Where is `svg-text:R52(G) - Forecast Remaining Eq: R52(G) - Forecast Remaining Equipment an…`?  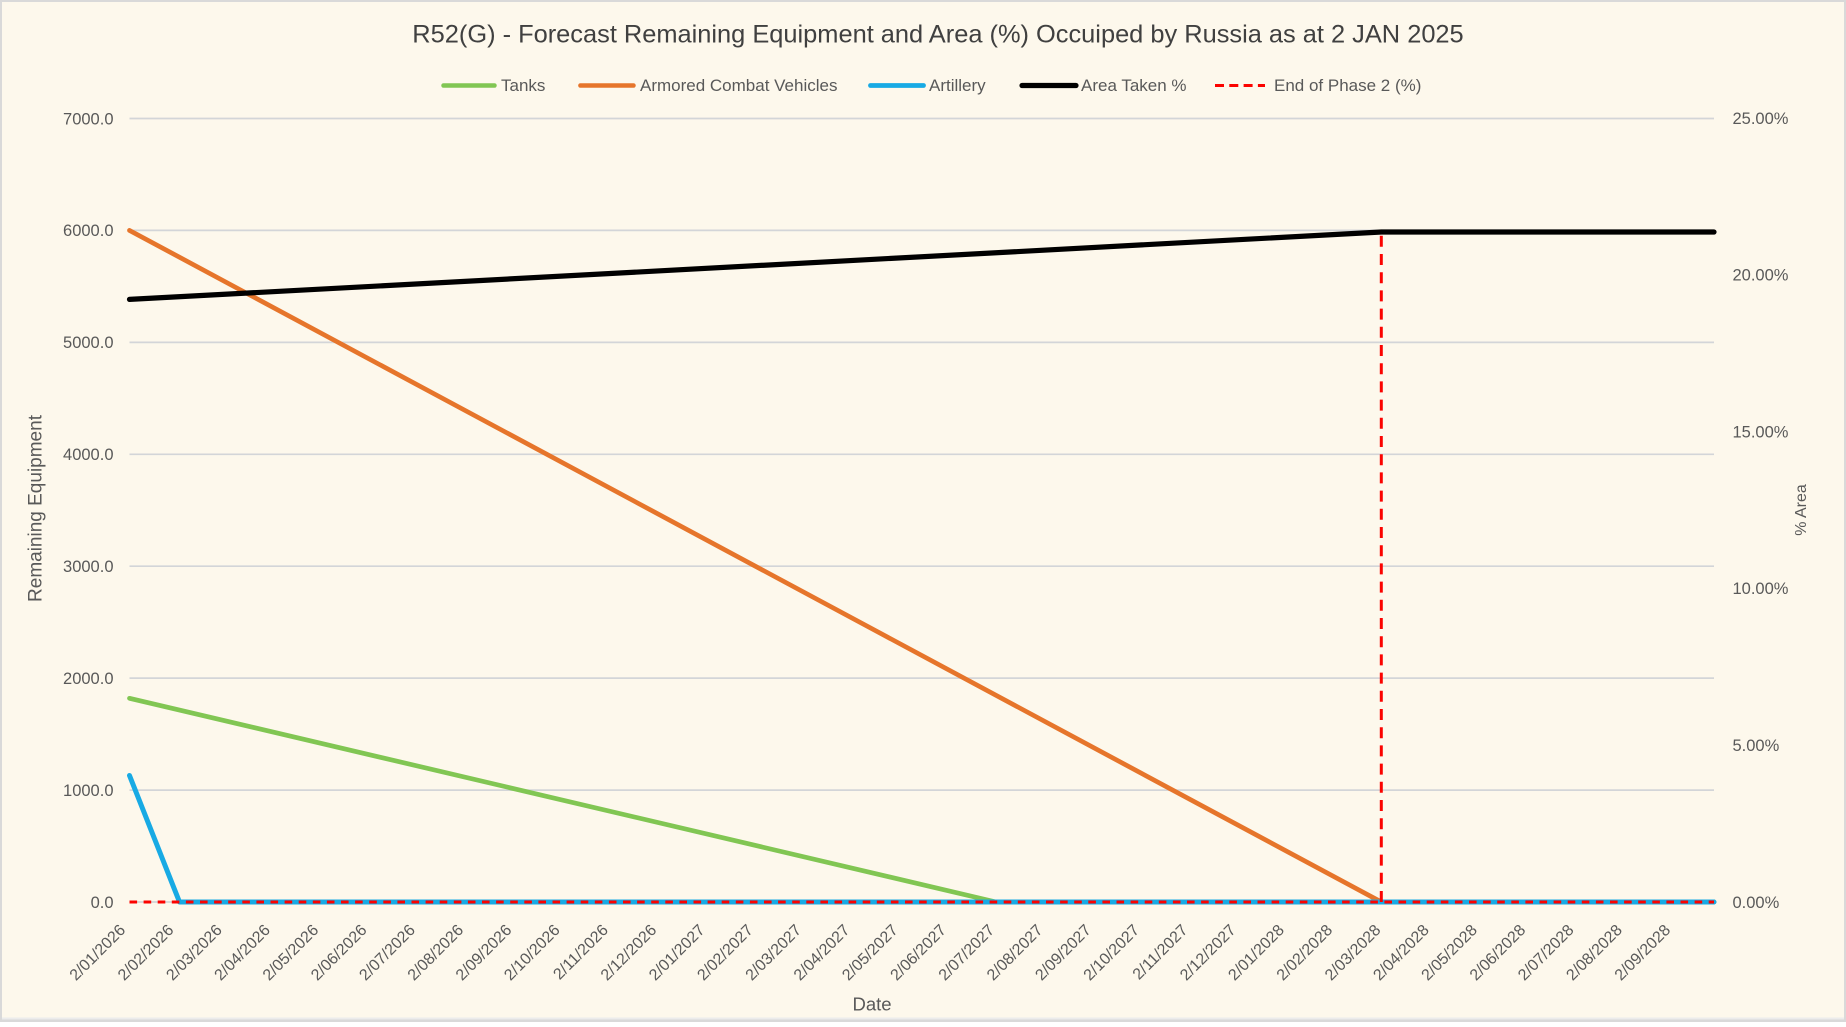 svg-text:R52(G) - Forecast Remaining Eq: R52(G) - Forecast Remaining Equipment an… is located at coordinates (937, 35).